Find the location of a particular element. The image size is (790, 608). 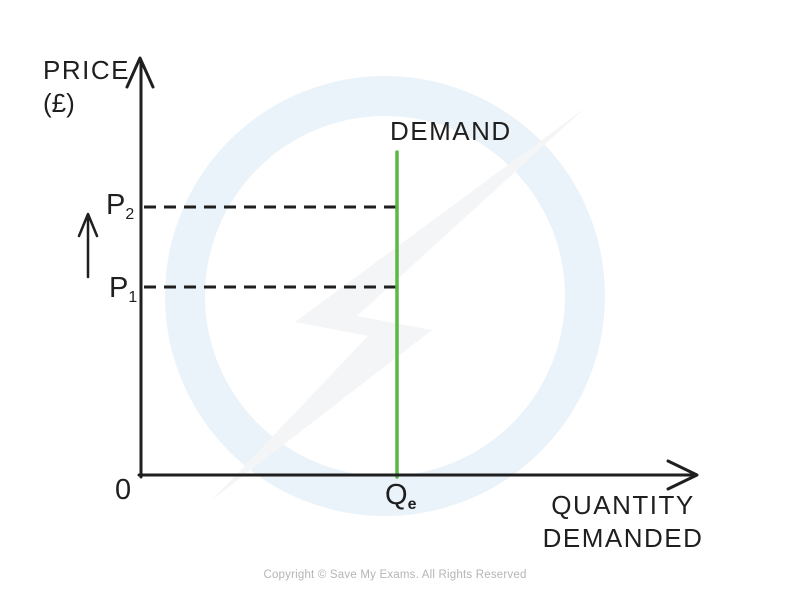

price-increase-arrowhead-icon is located at coordinates (88, 225).